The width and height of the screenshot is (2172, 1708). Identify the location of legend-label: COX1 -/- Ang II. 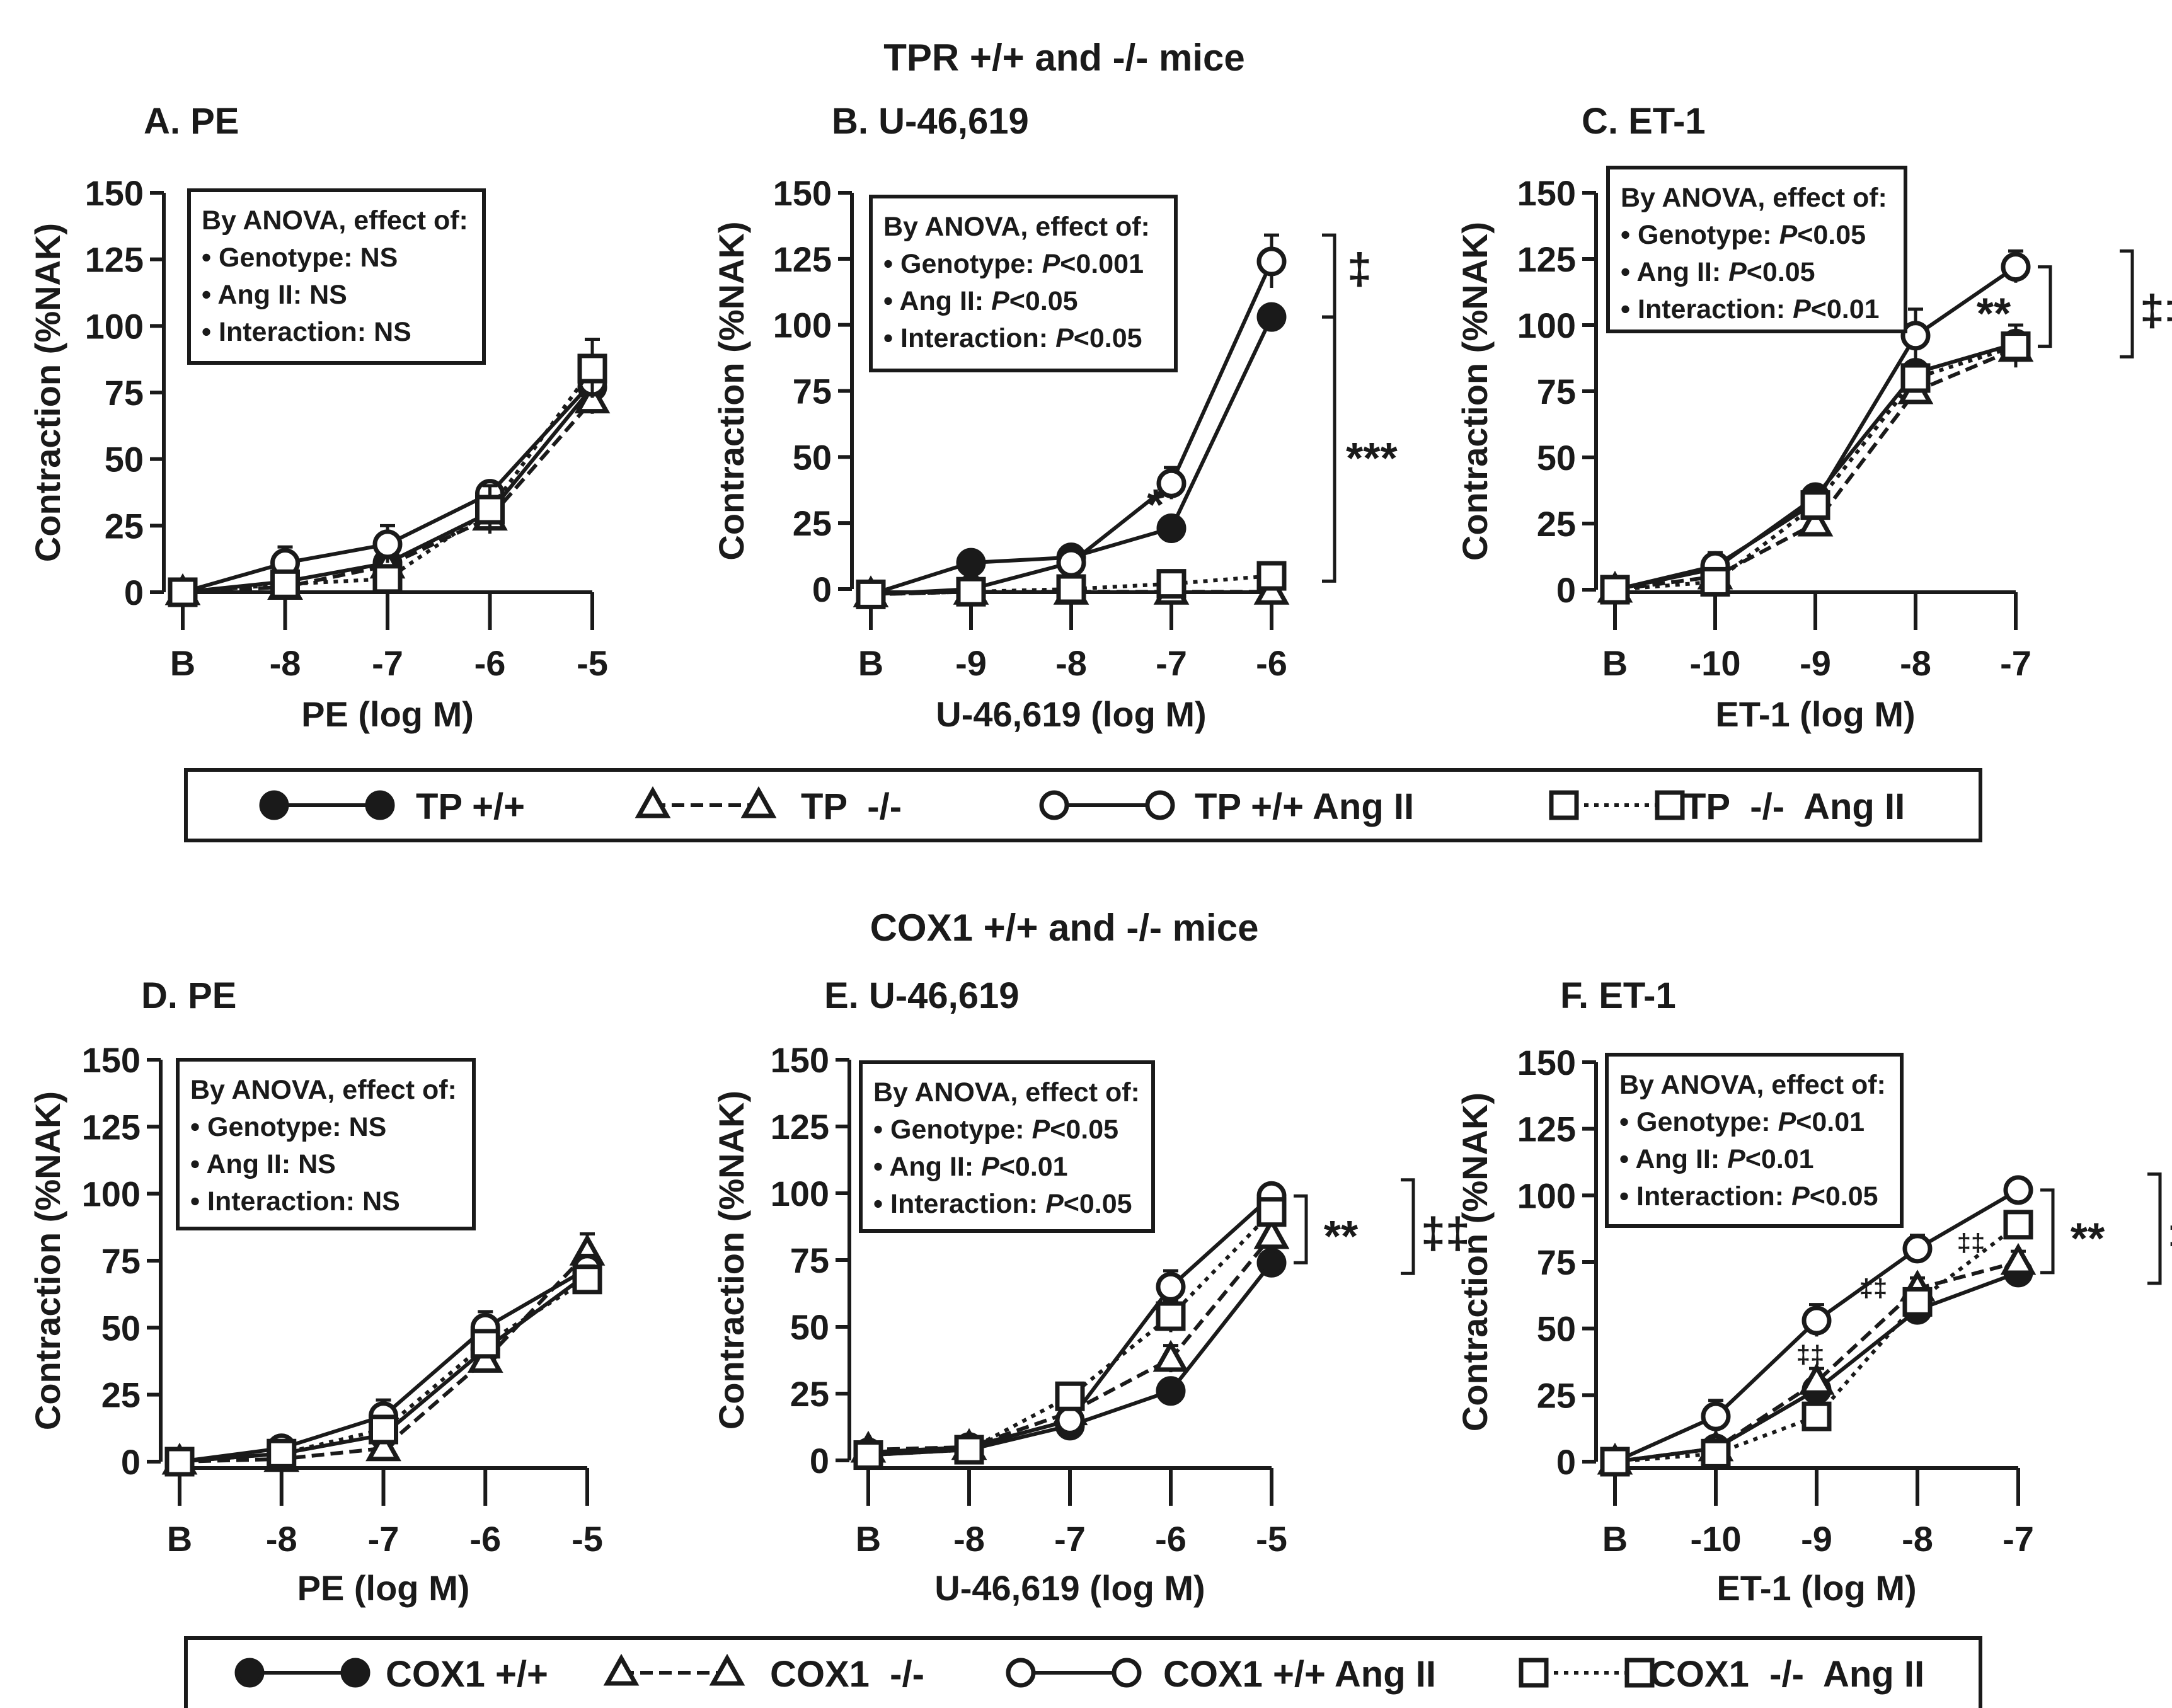
(1787, 1674).